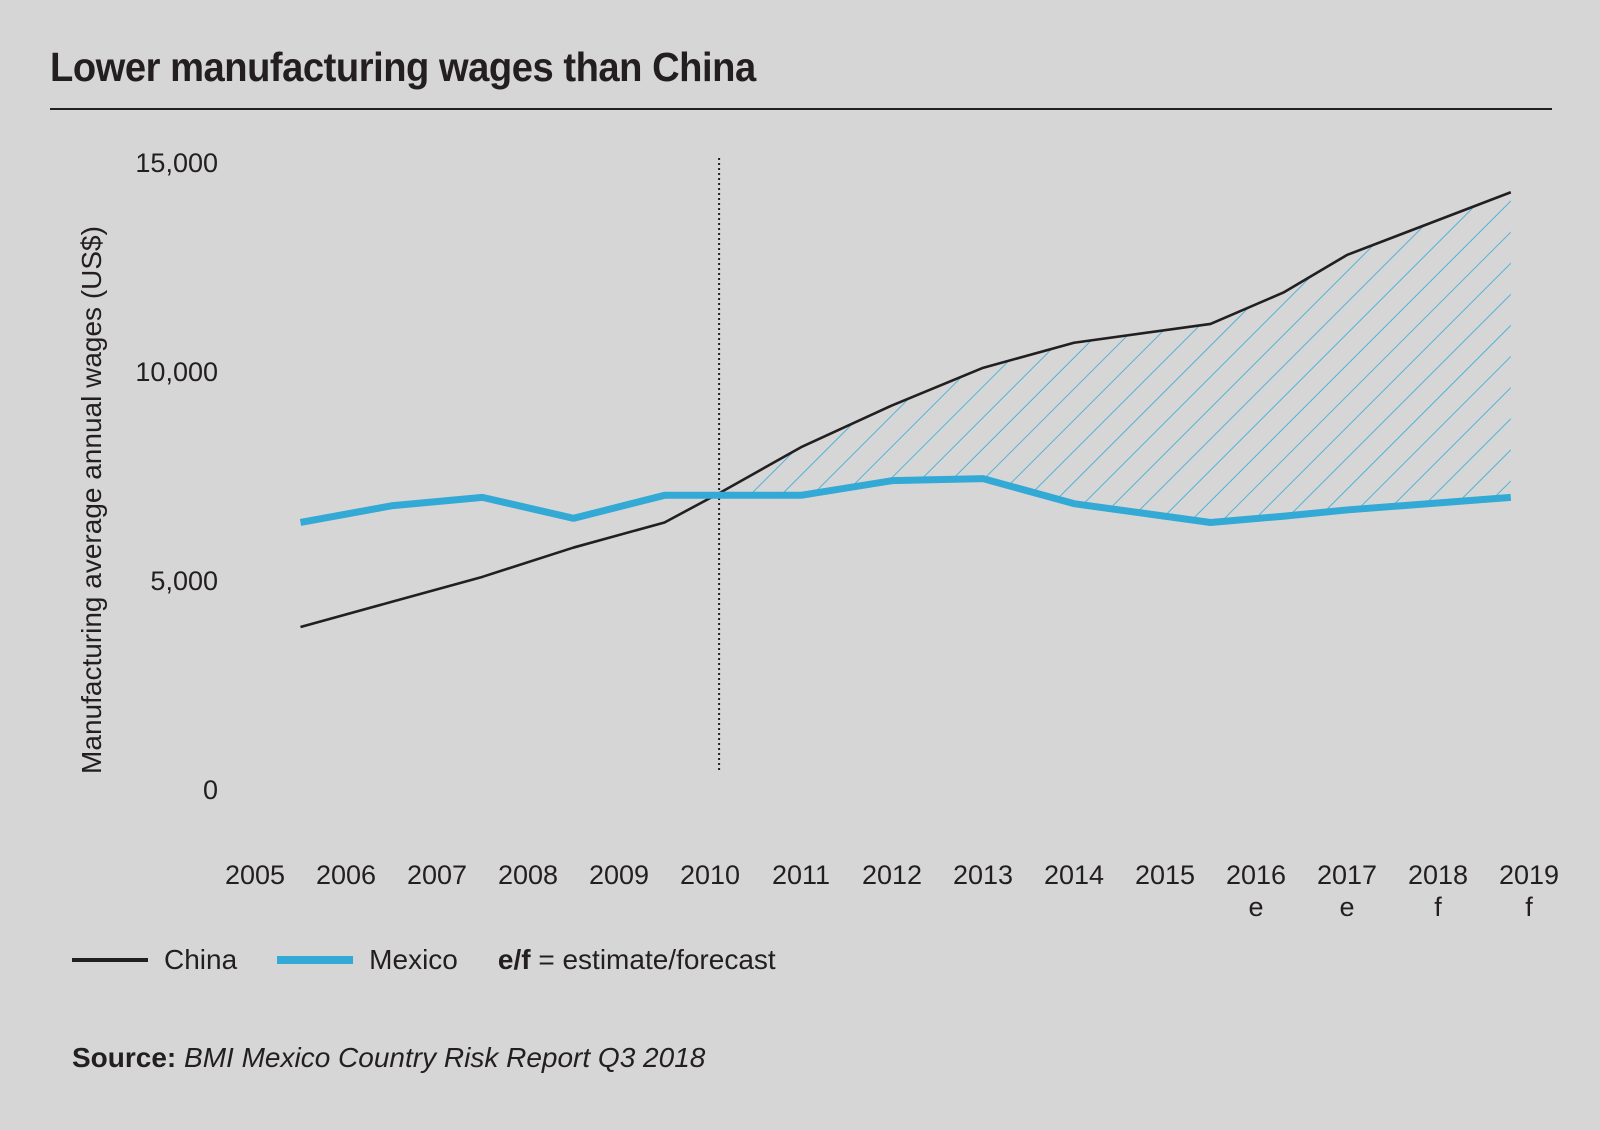  I want to click on x-tick-label: 2012, so click(892, 875).